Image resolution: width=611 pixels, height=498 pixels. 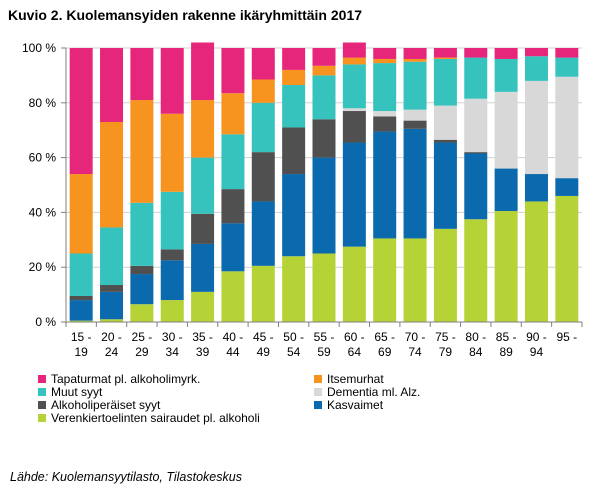 I want to click on legend-swatch-muut-syyt, so click(x=42, y=392).